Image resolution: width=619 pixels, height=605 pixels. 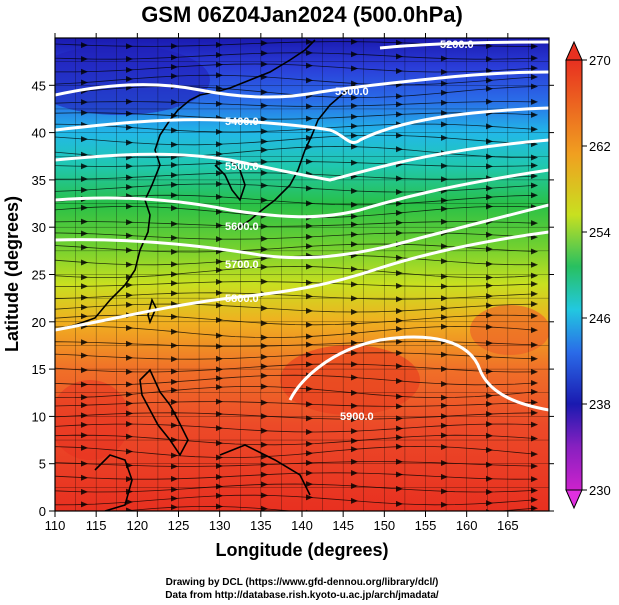 I want to click on x-tick-label: 160, so click(x=467, y=525).